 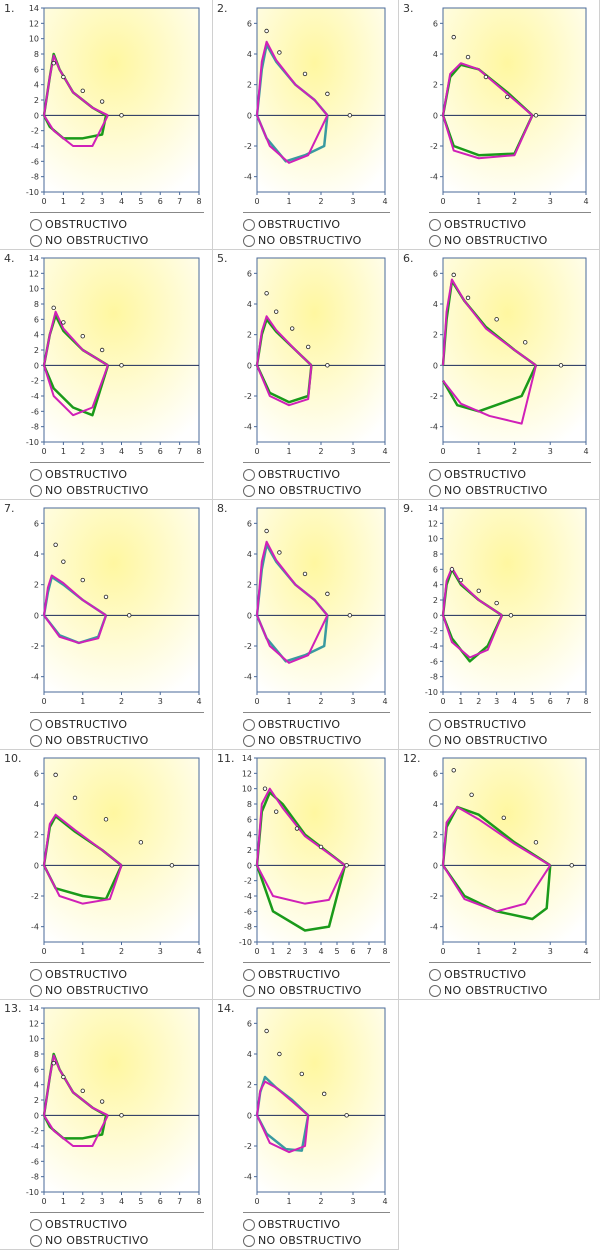 What do you see at coordinates (568, 701) in the screenshot?
I see `x-tick-label: 7` at bounding box center [568, 701].